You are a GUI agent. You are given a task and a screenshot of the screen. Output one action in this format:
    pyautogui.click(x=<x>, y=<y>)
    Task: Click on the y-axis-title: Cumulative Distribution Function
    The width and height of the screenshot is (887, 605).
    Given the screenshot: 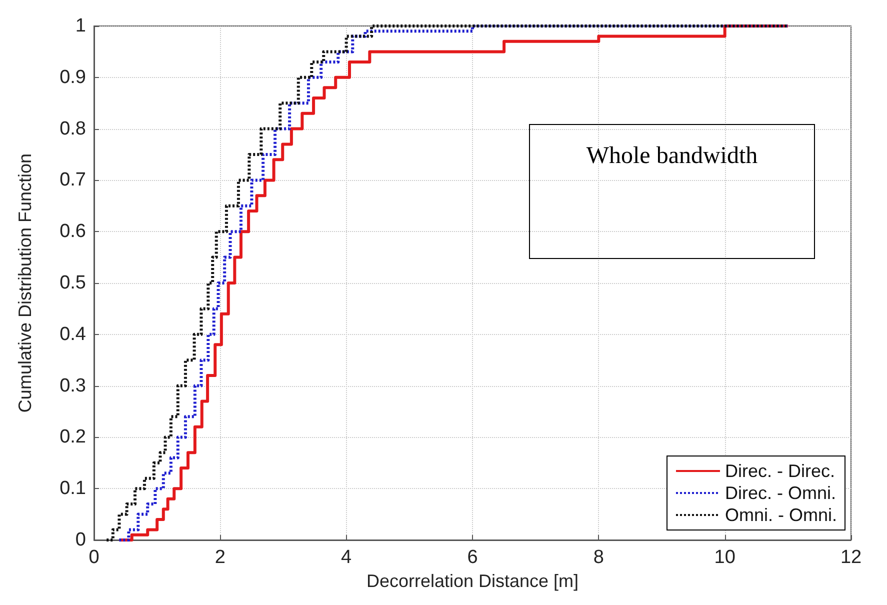 What is the action you would take?
    pyautogui.click(x=25, y=283)
    